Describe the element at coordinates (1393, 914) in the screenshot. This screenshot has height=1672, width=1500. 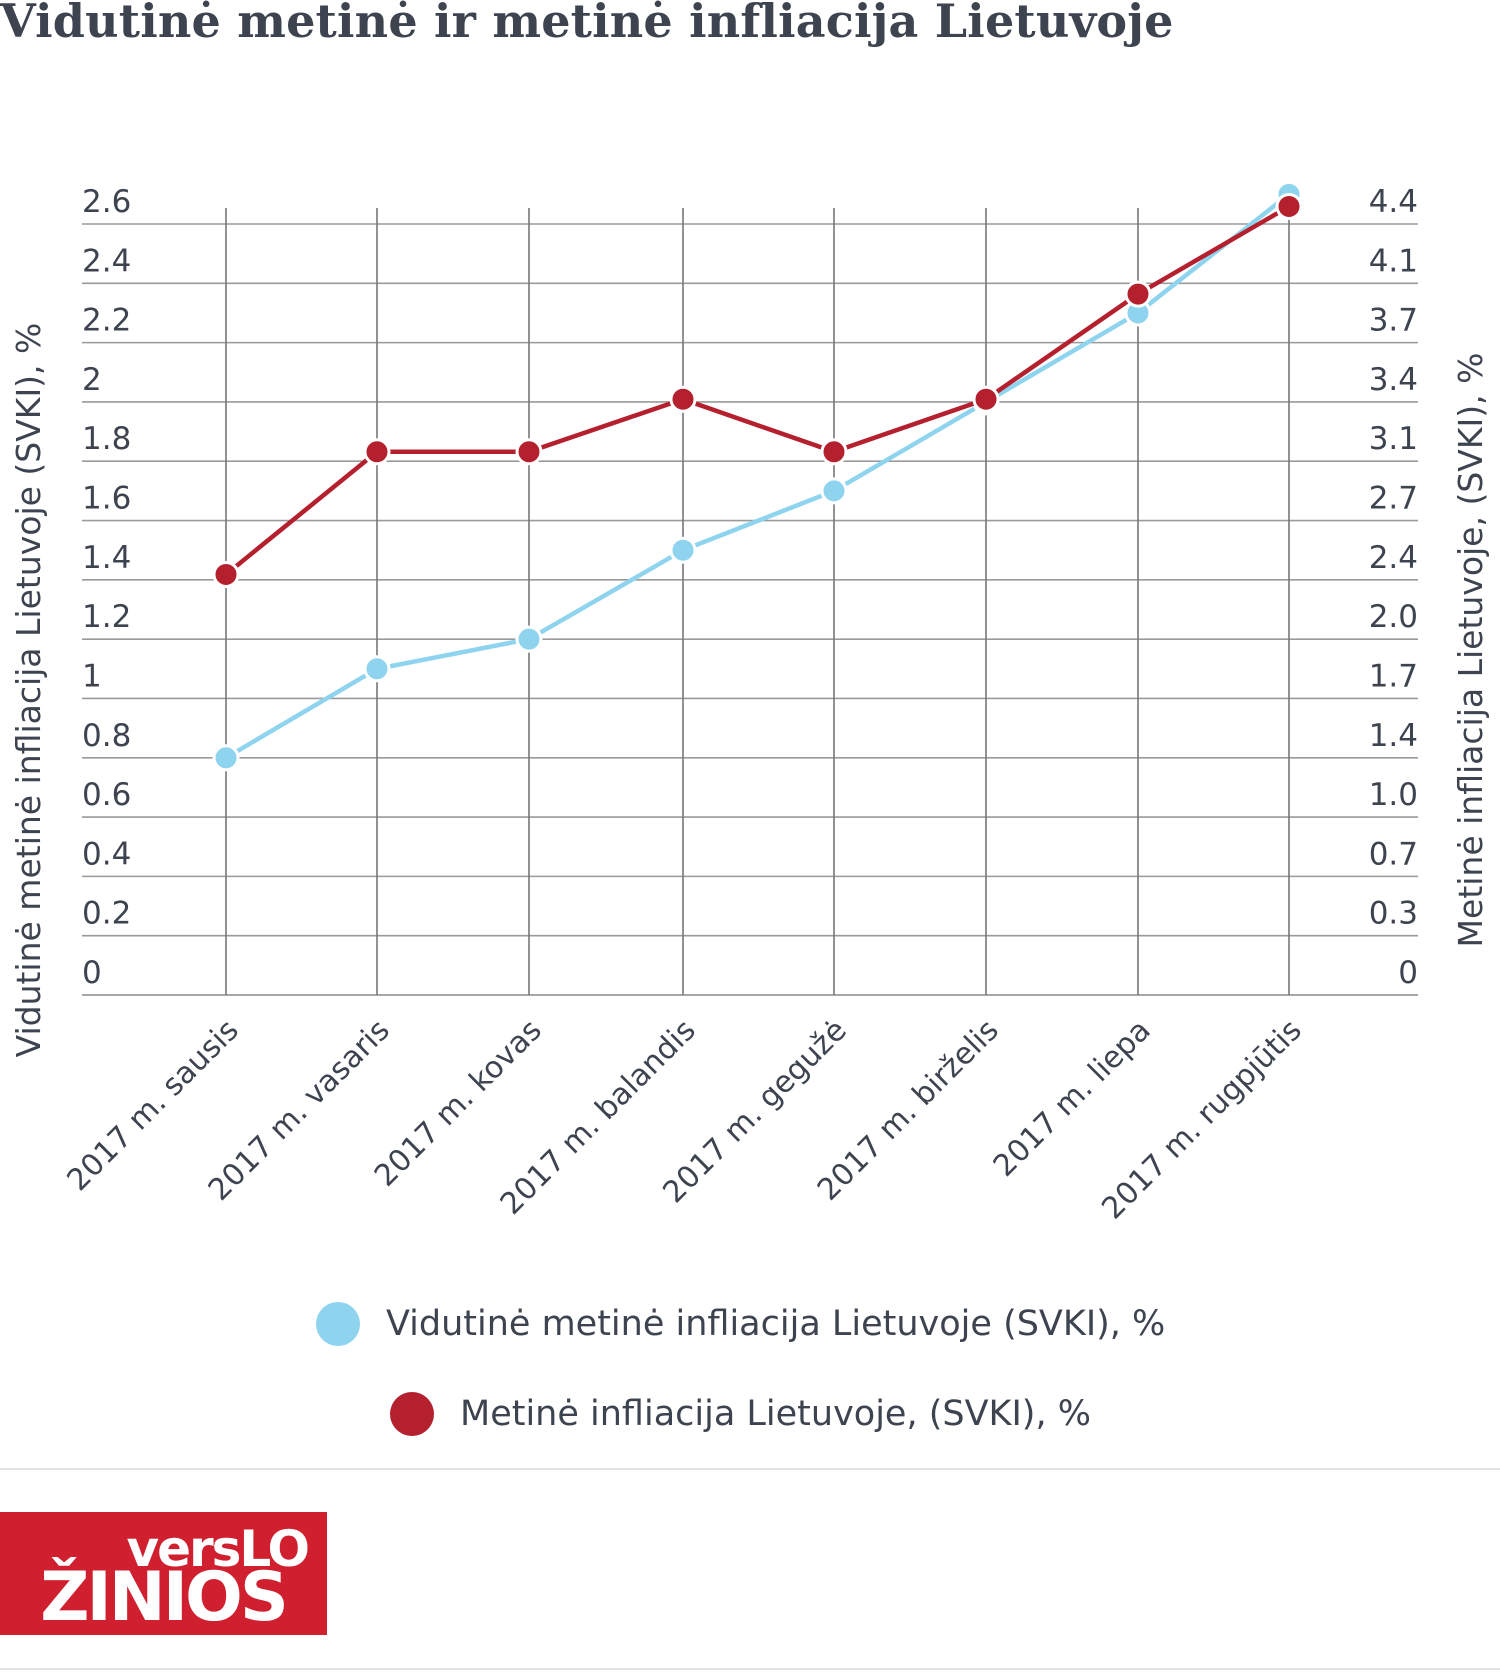
I see `y2-tick-label: 0.3` at that location.